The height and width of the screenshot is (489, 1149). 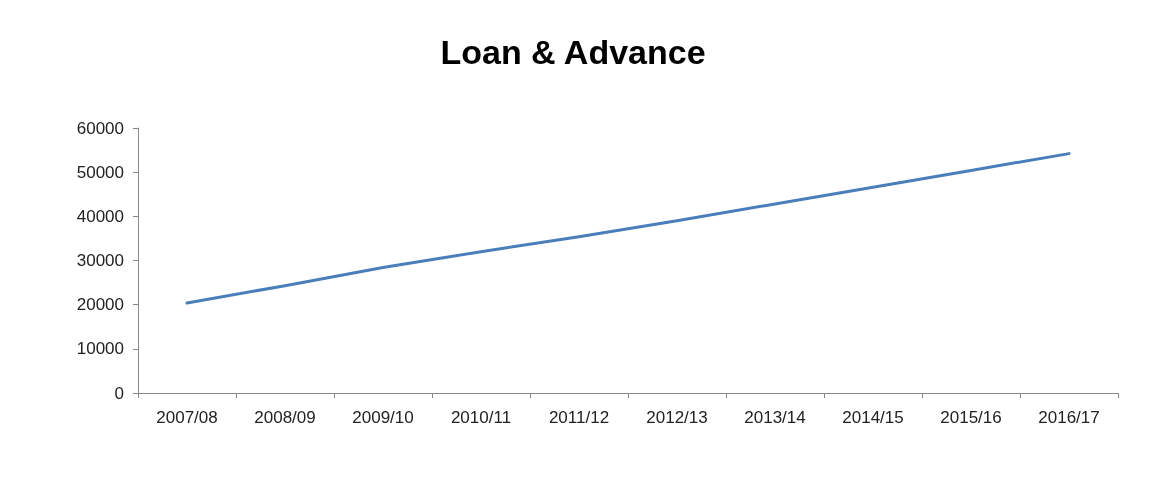 I want to click on y-tick-label: 60000, so click(x=100, y=128).